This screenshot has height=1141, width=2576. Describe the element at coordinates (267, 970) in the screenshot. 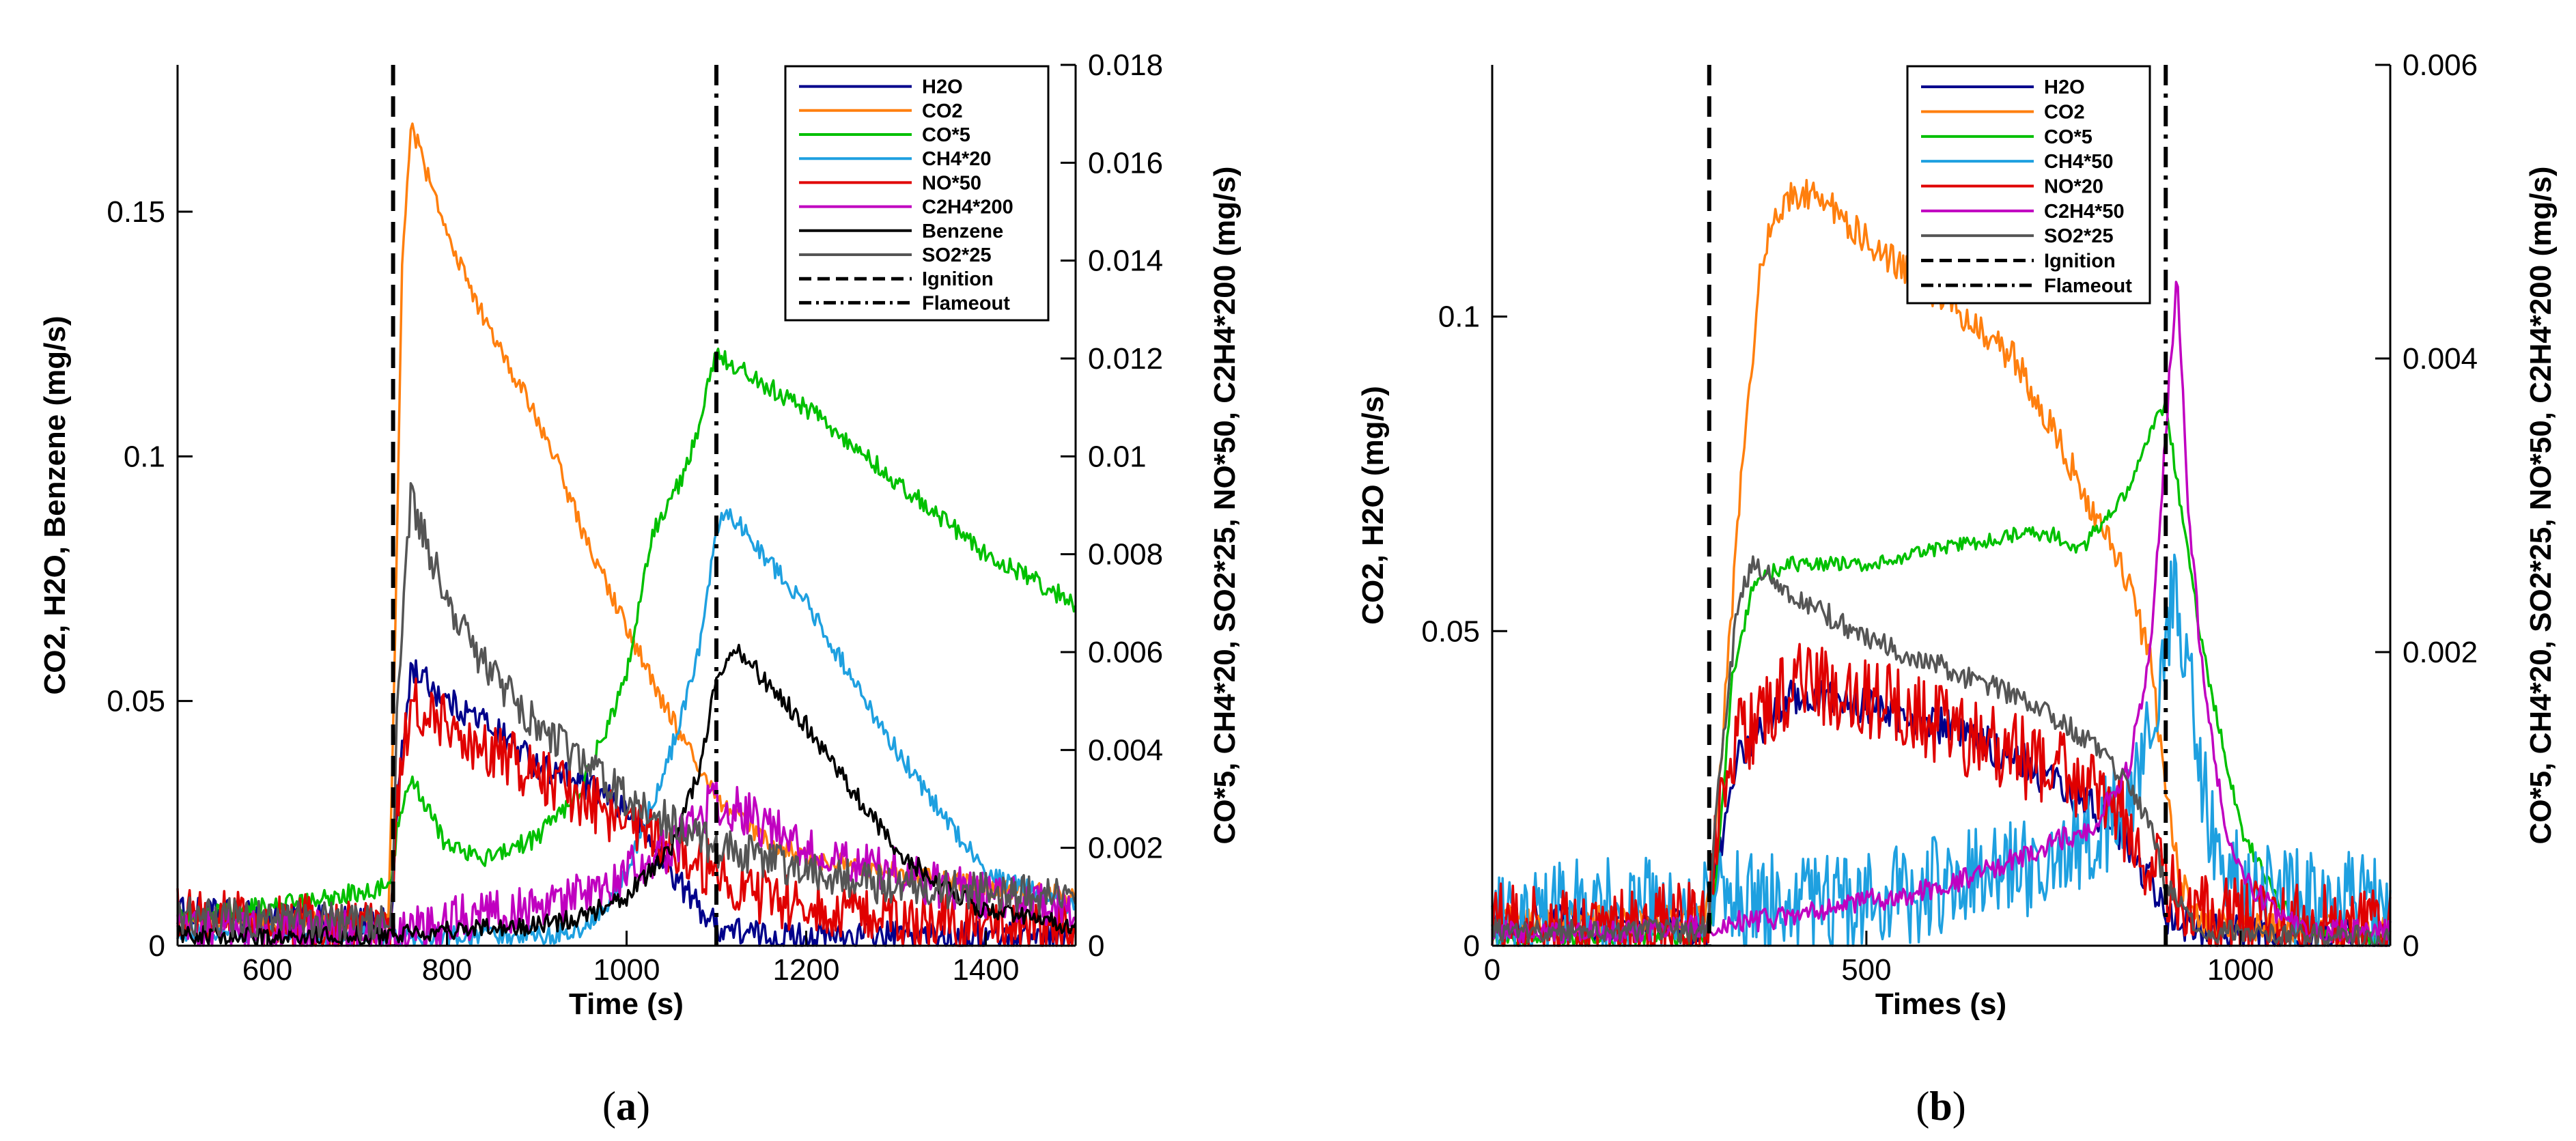

I see `chart-a-x-tick-label: 600` at that location.